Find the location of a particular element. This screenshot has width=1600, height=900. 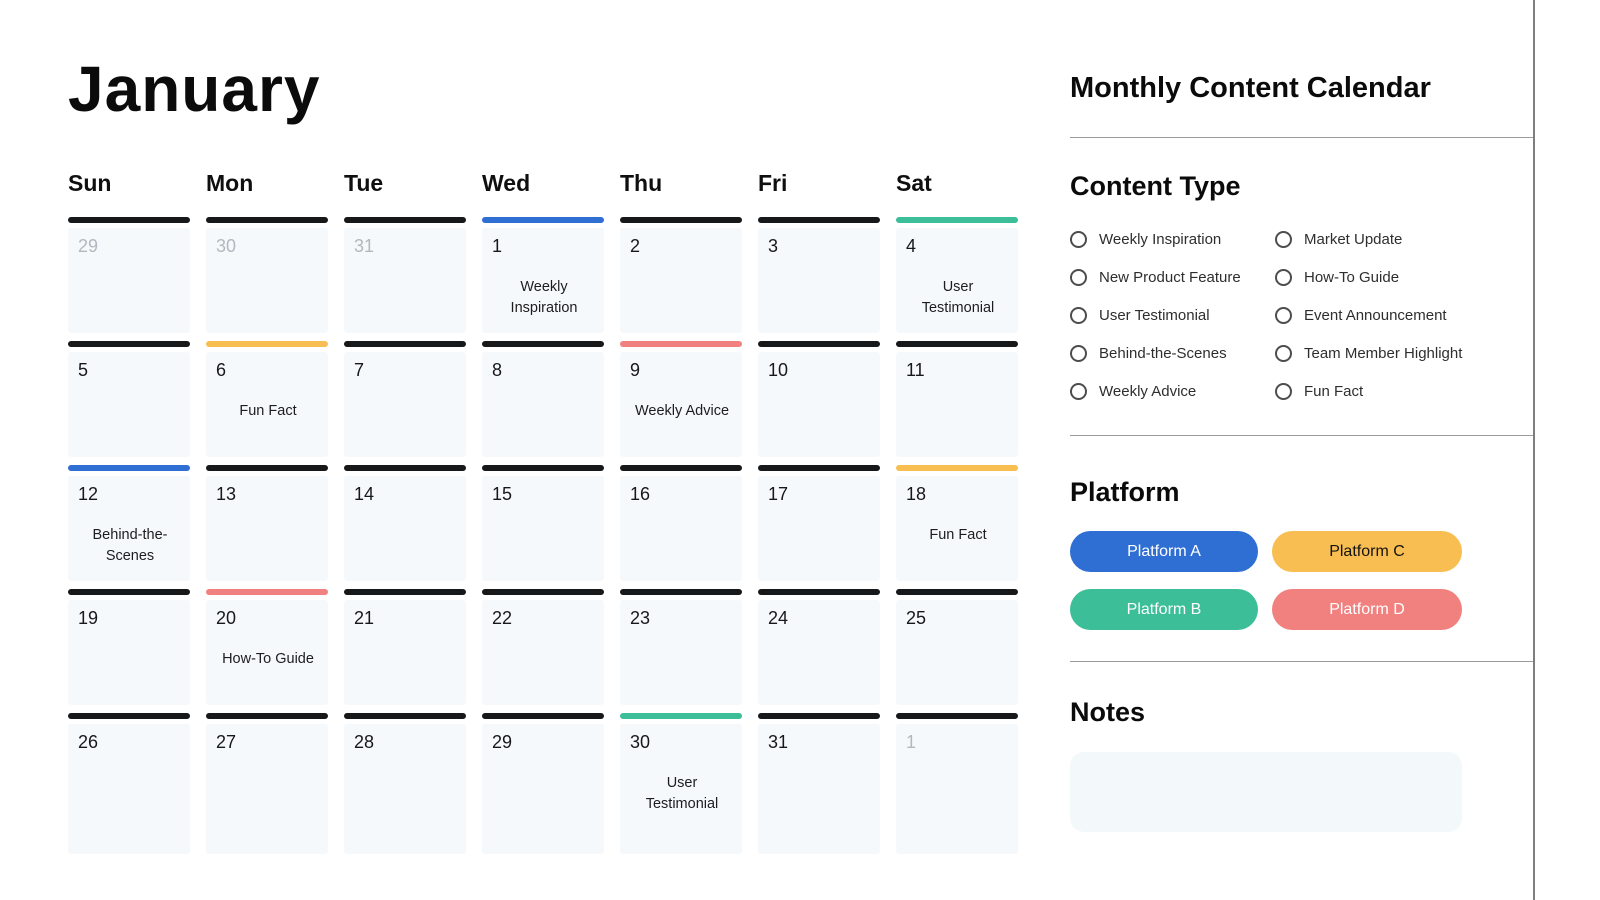

calendar-day-cell: 14 is located at coordinates (405, 523).